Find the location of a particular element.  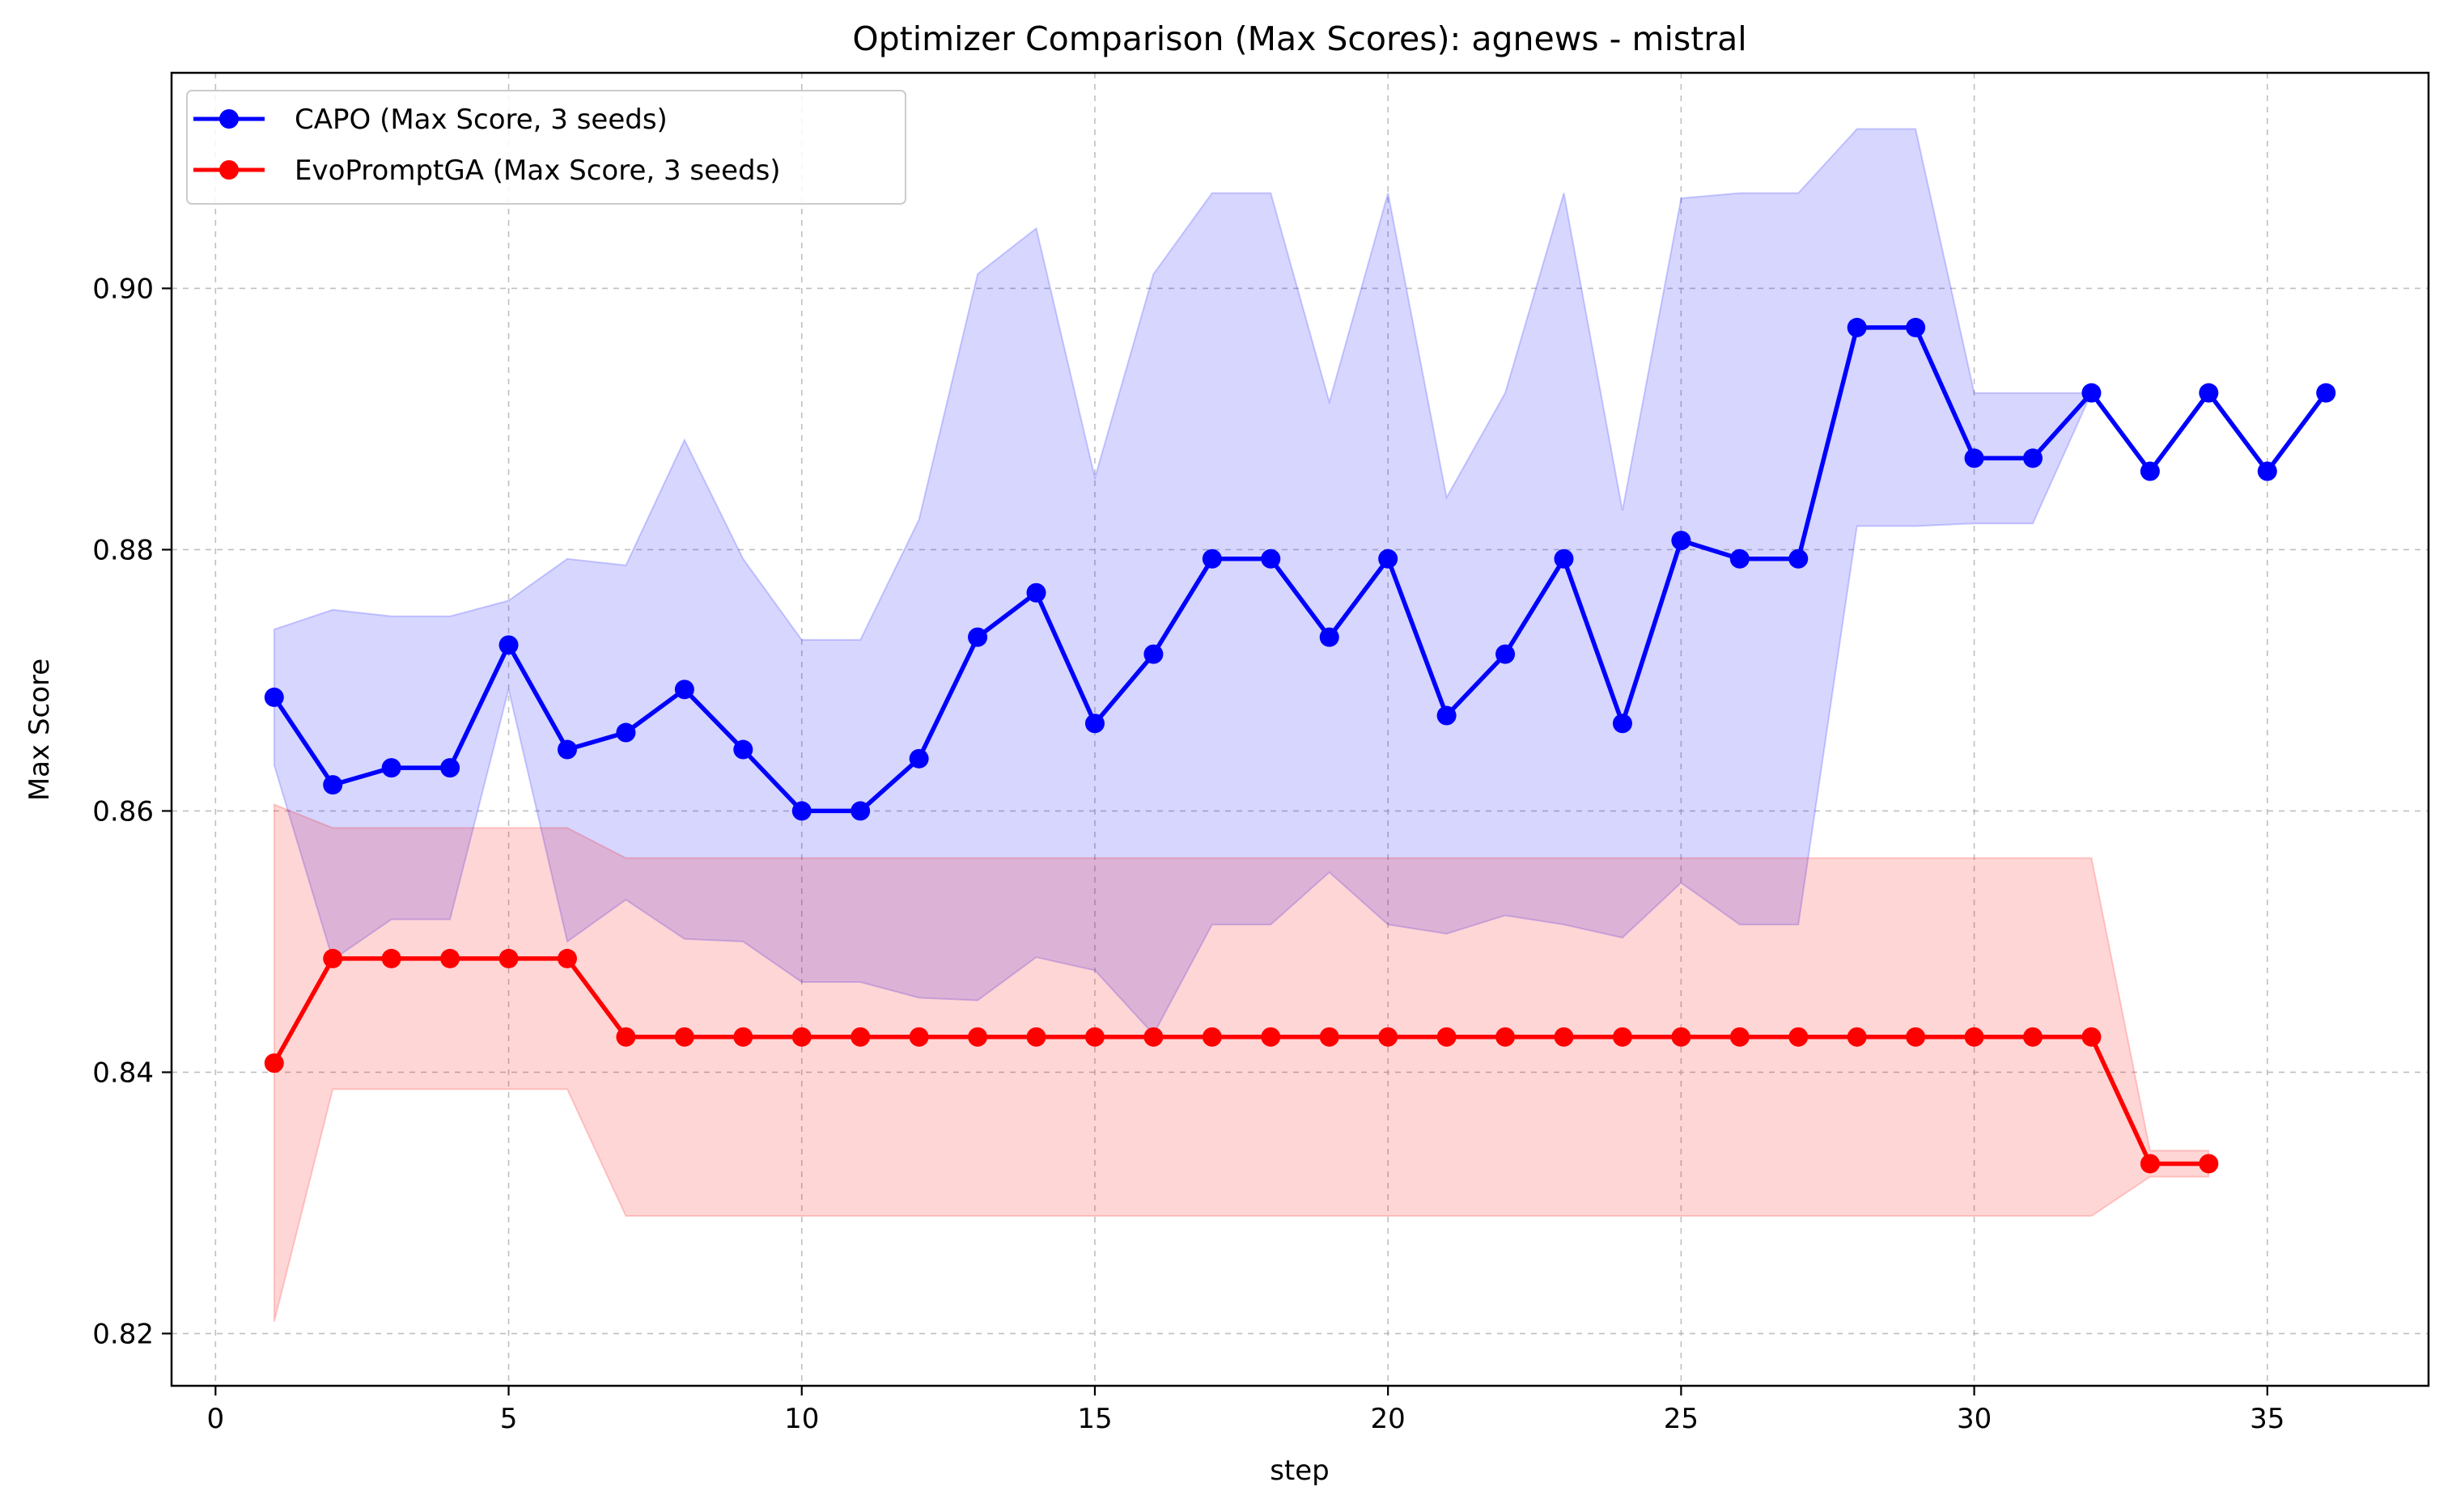

y-tick-label: 0.86 is located at coordinates (123, 811).